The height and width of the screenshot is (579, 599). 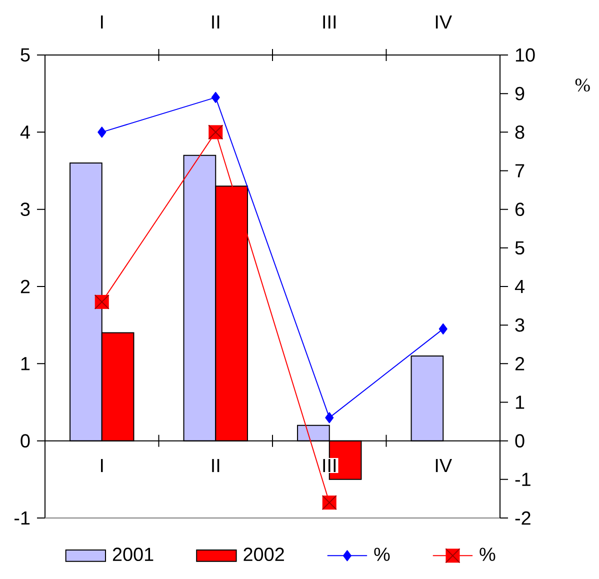 What do you see at coordinates (520, 402) in the screenshot?
I see `y2-tick-label: 1` at bounding box center [520, 402].